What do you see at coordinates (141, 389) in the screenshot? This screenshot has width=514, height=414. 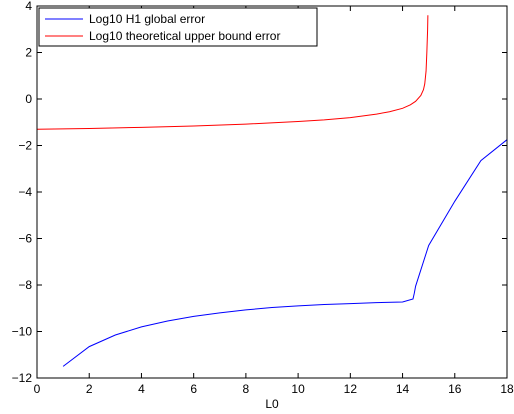 I see `x-tick-label: 4` at bounding box center [141, 389].